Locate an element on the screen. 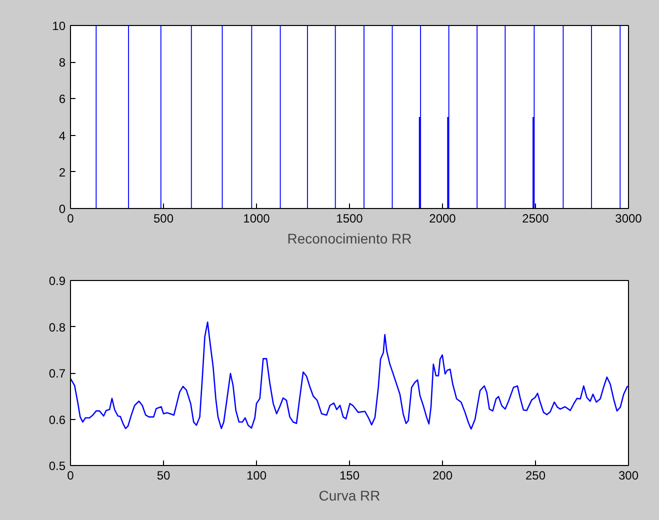 Image resolution: width=659 pixels, height=520 pixels. y-tick-label: 0.8 is located at coordinates (57, 327).